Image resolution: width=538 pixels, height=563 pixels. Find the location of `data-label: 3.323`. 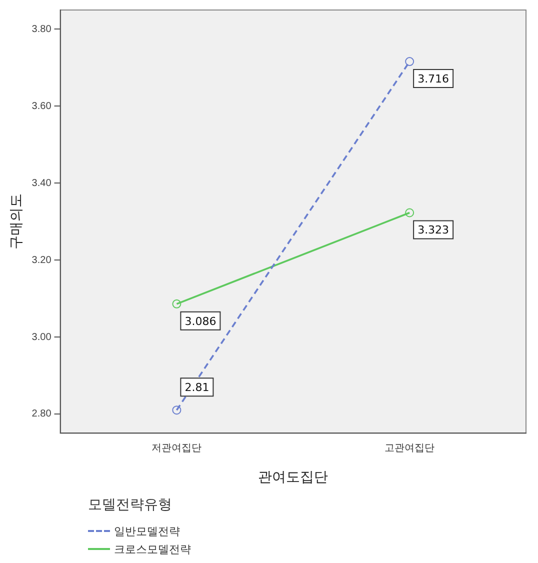

data-label: 3.323 is located at coordinates (434, 230).